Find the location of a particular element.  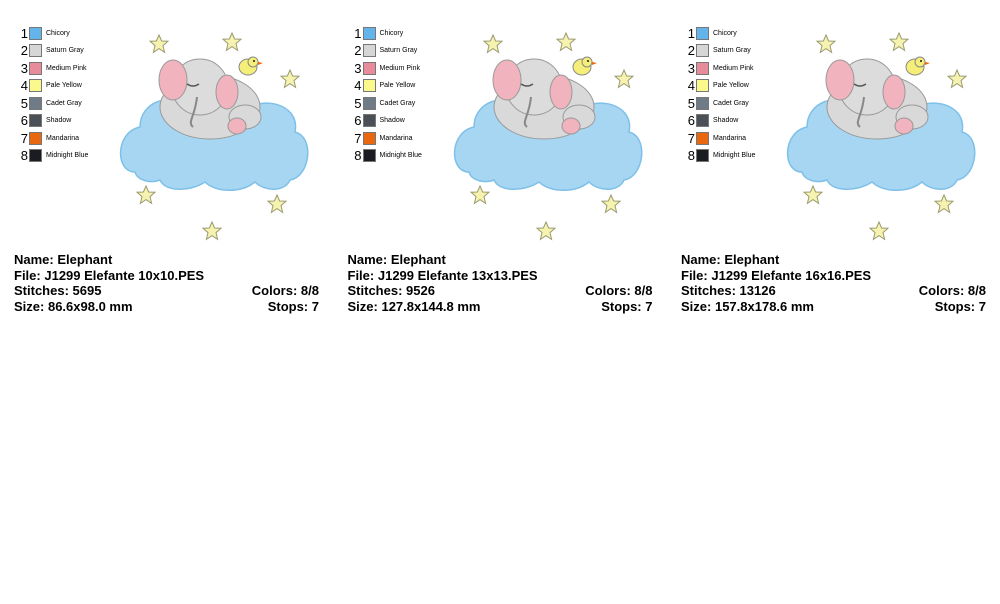

info-value: 5695 is located at coordinates (87, 290).